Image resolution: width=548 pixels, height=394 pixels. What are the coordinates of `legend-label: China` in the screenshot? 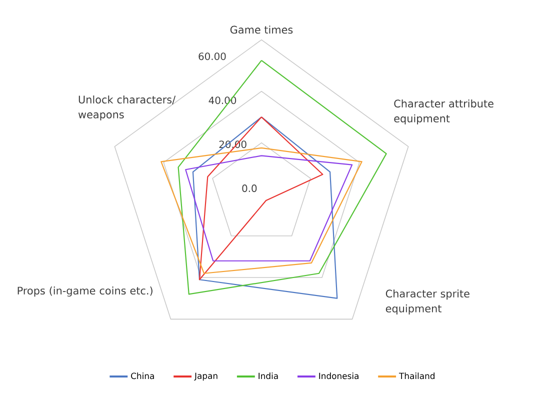 It's located at (142, 375).